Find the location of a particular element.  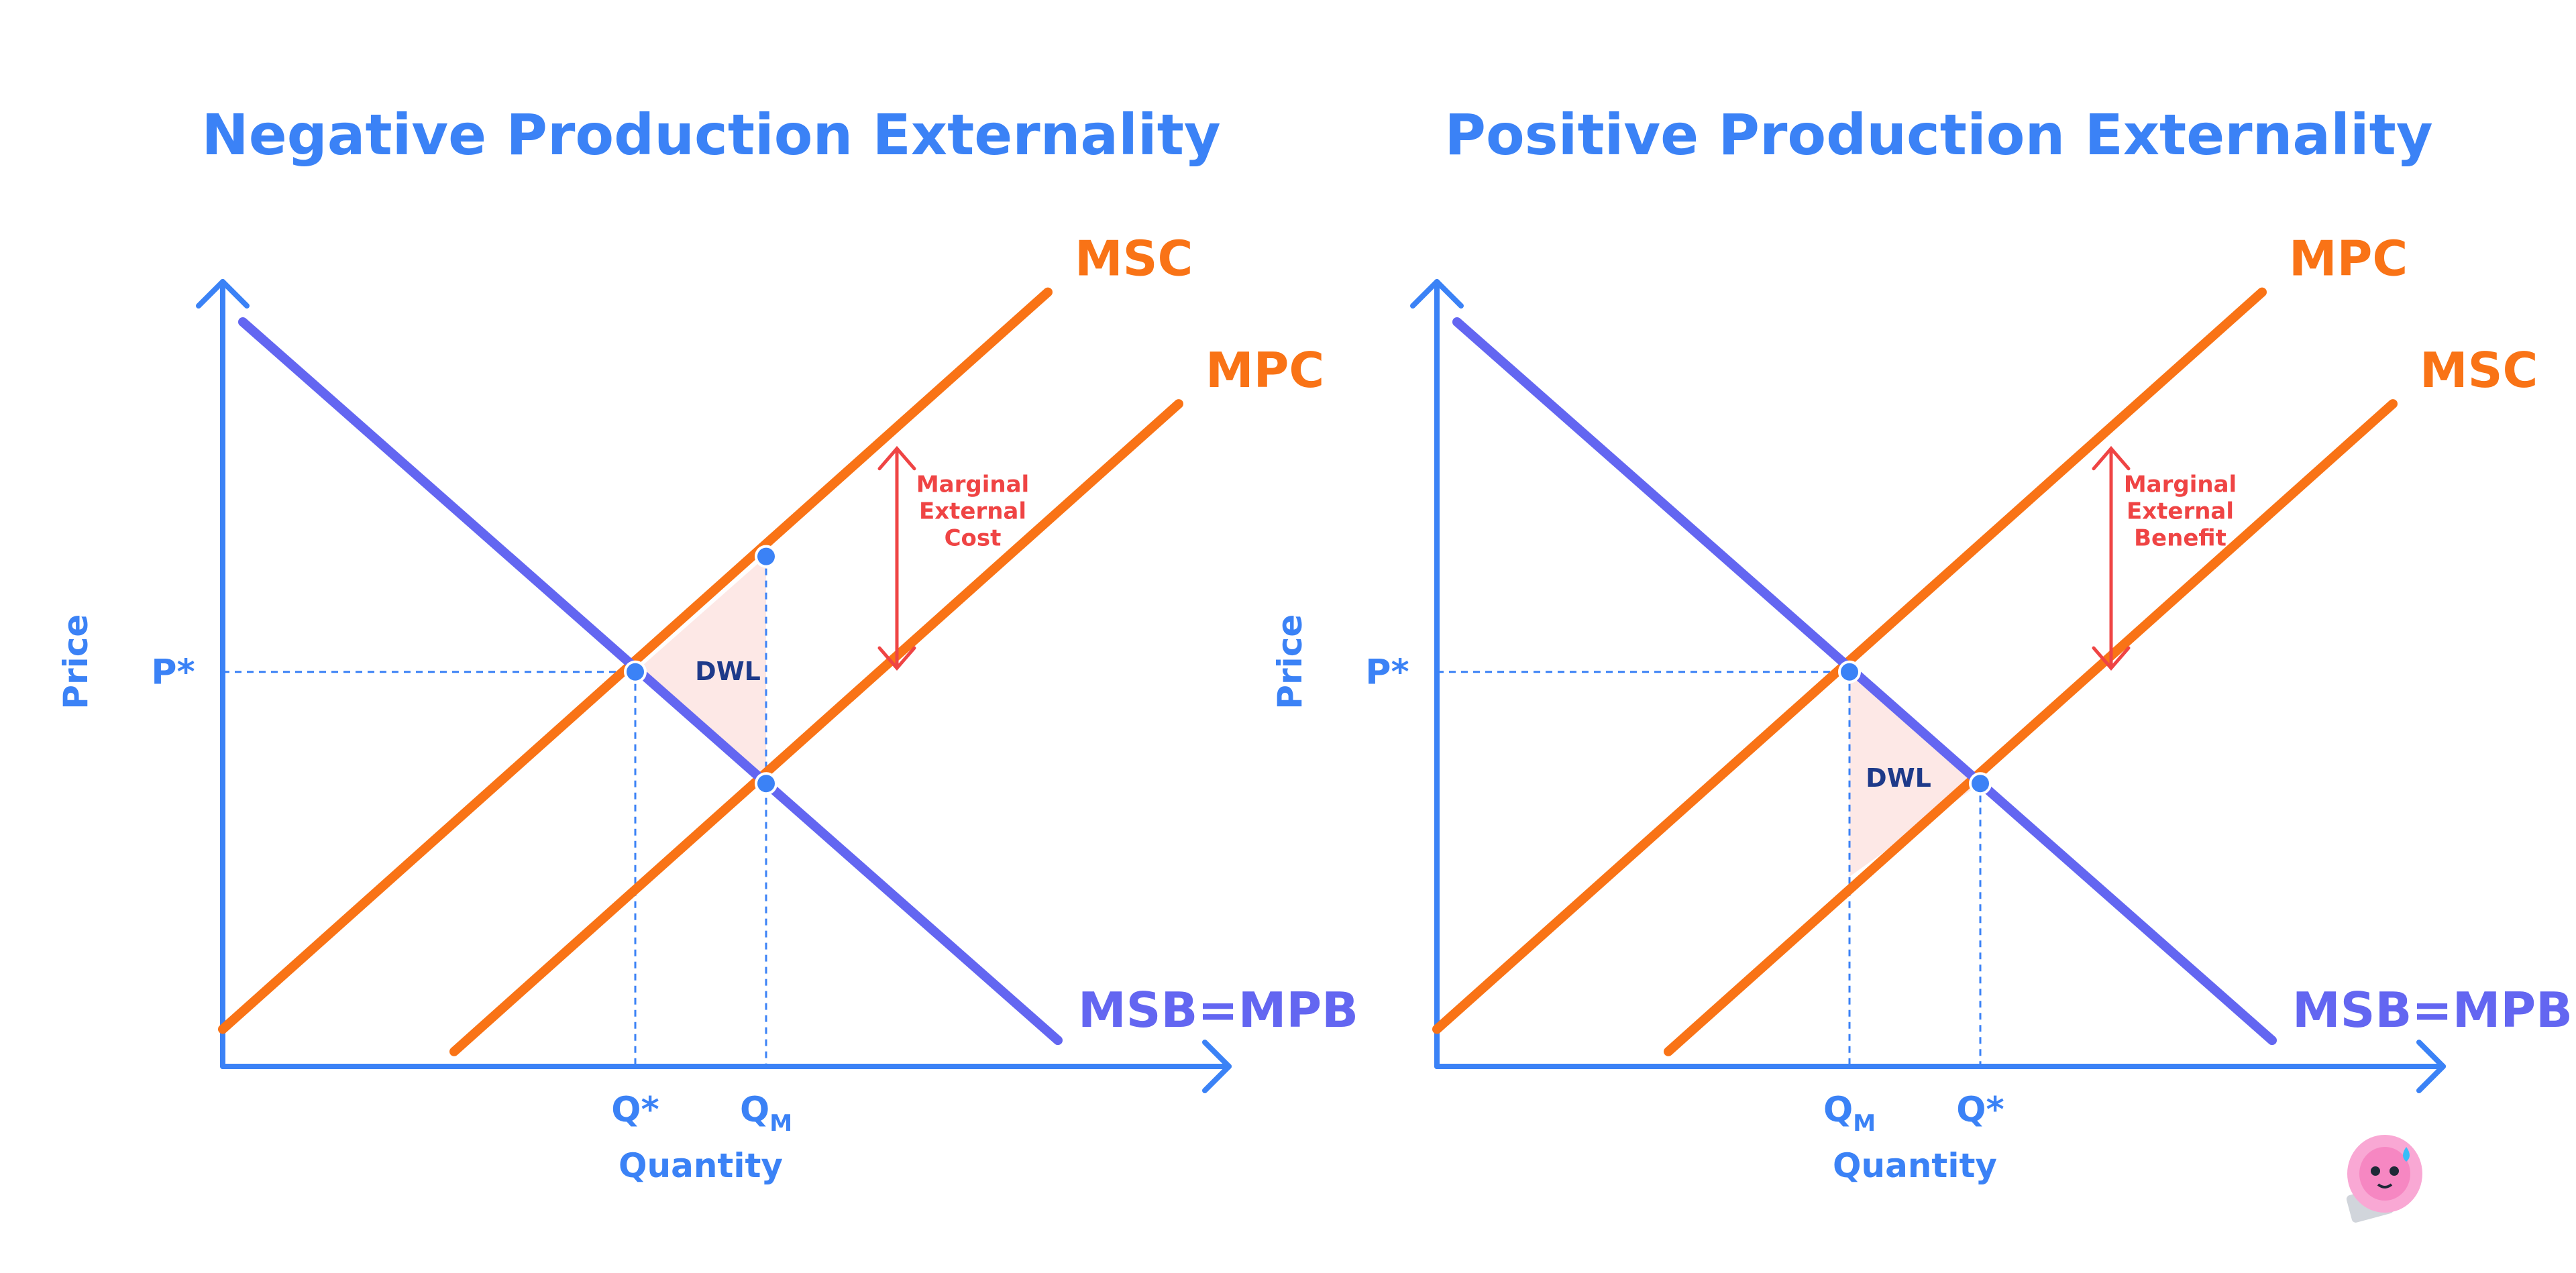

pink-blob-mascot-icon is located at coordinates (2384, 1179).